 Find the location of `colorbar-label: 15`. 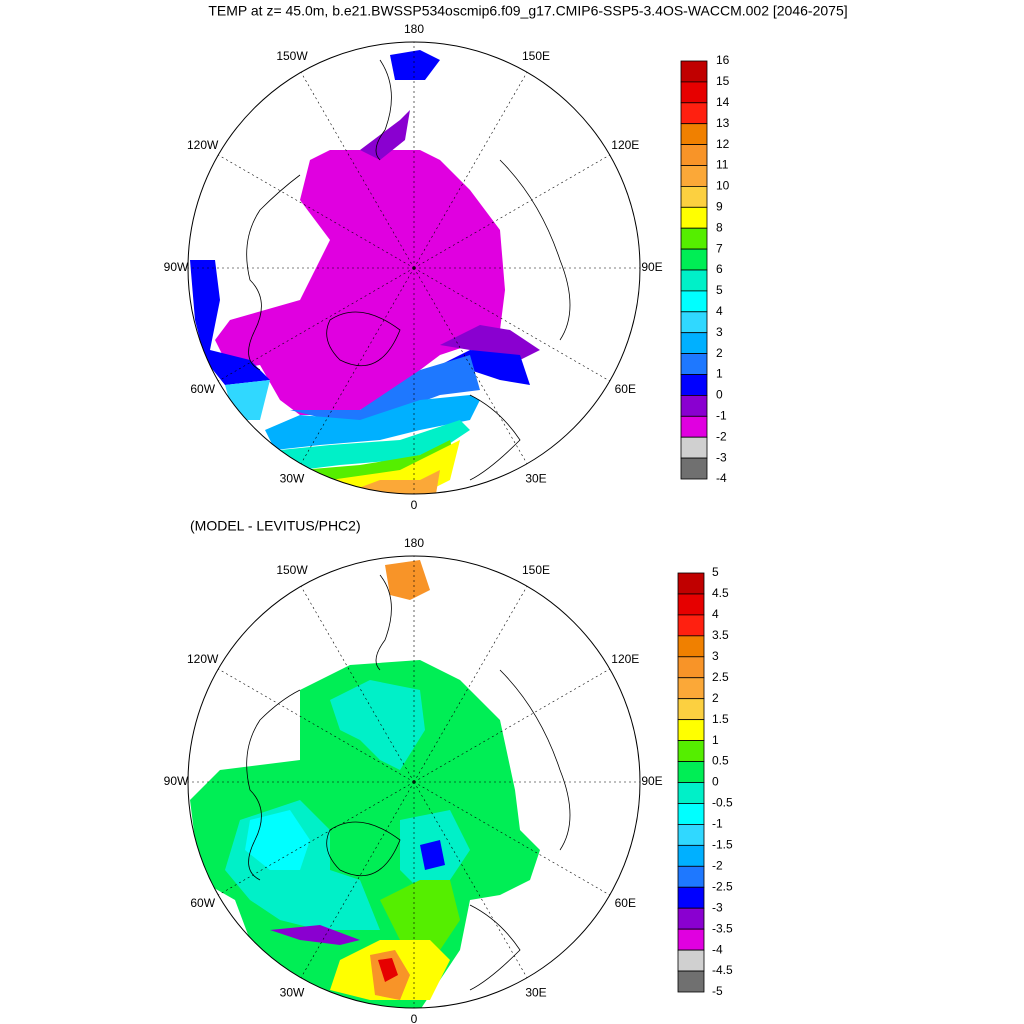

colorbar-label: 15 is located at coordinates (723, 81).